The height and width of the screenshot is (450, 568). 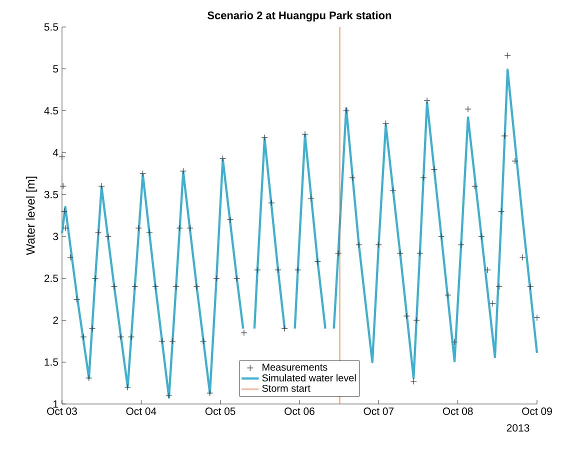 I want to click on y-axis-title: Water level [m], so click(x=32, y=216).